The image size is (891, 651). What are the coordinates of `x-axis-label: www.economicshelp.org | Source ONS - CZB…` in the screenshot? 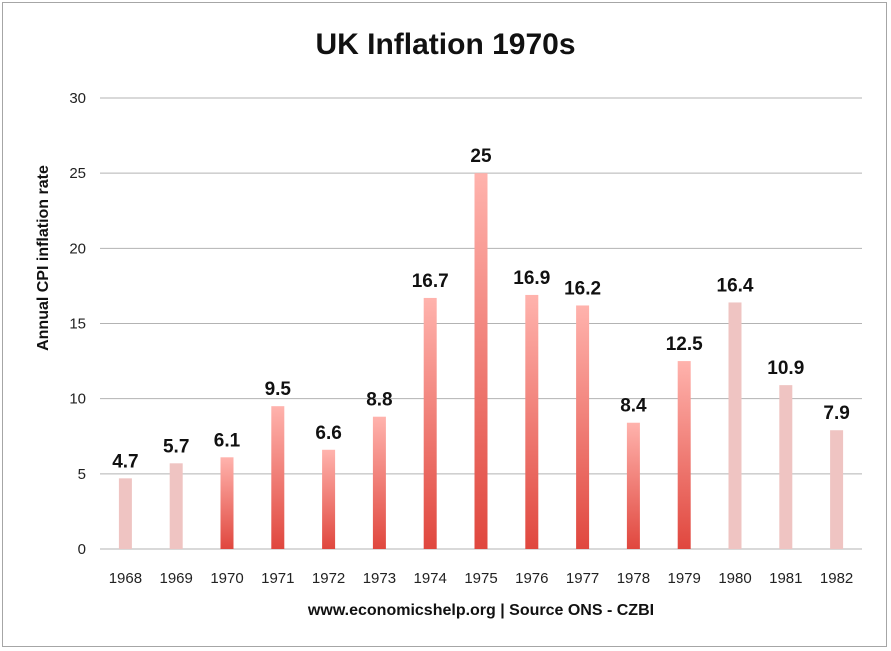 It's located at (481, 610).